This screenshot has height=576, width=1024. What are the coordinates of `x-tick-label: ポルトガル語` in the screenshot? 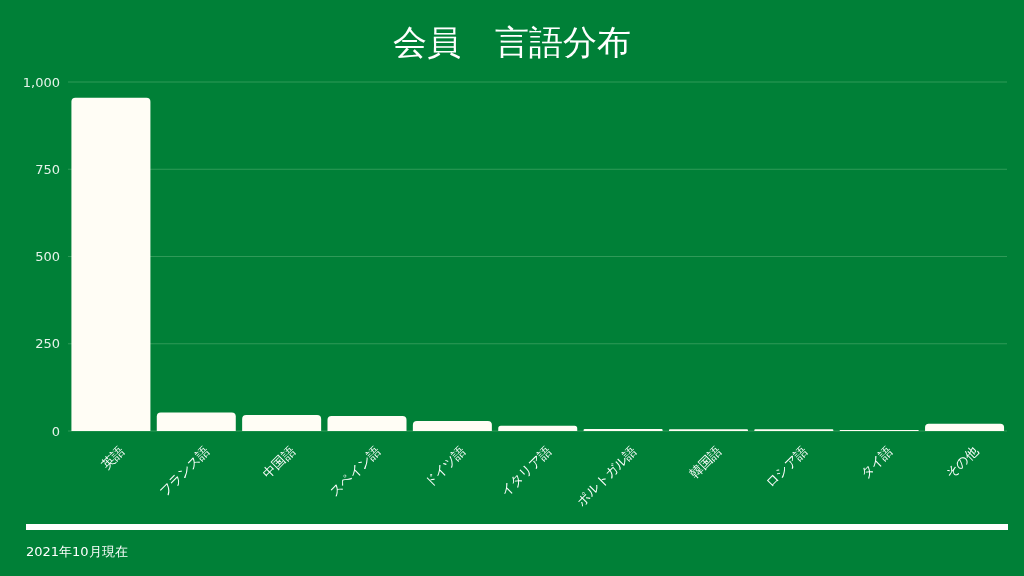 It's located at (606, 475).